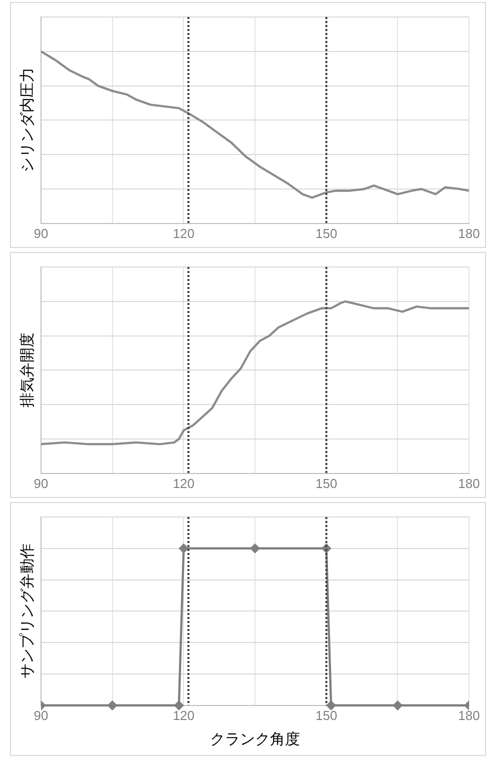 This screenshot has height=774, width=494. I want to click on y-axis-title: 排気弁開度, so click(27, 370).